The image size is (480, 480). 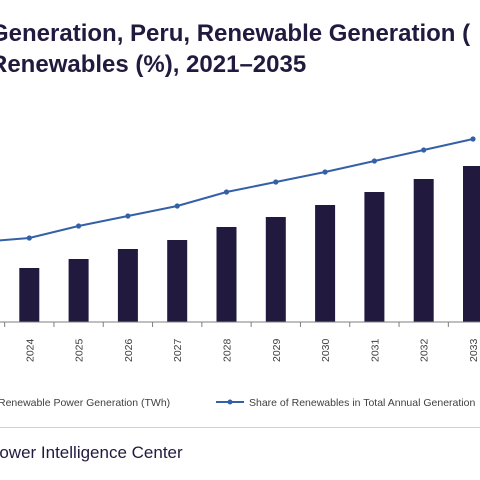 What do you see at coordinates (178, 350) in the screenshot?
I see `x-tick-label-2027: 2027` at bounding box center [178, 350].